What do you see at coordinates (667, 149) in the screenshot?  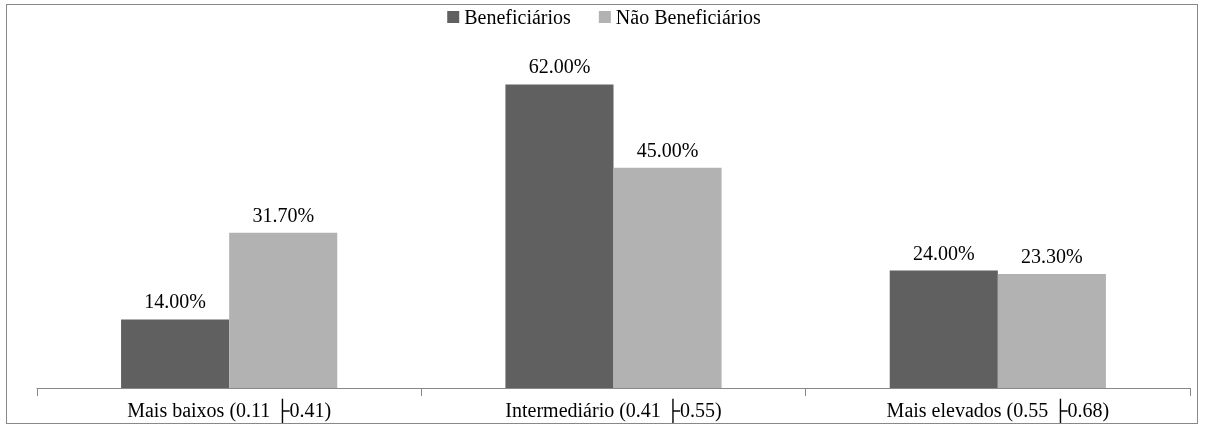 I see `data-label: 45.00%` at bounding box center [667, 149].